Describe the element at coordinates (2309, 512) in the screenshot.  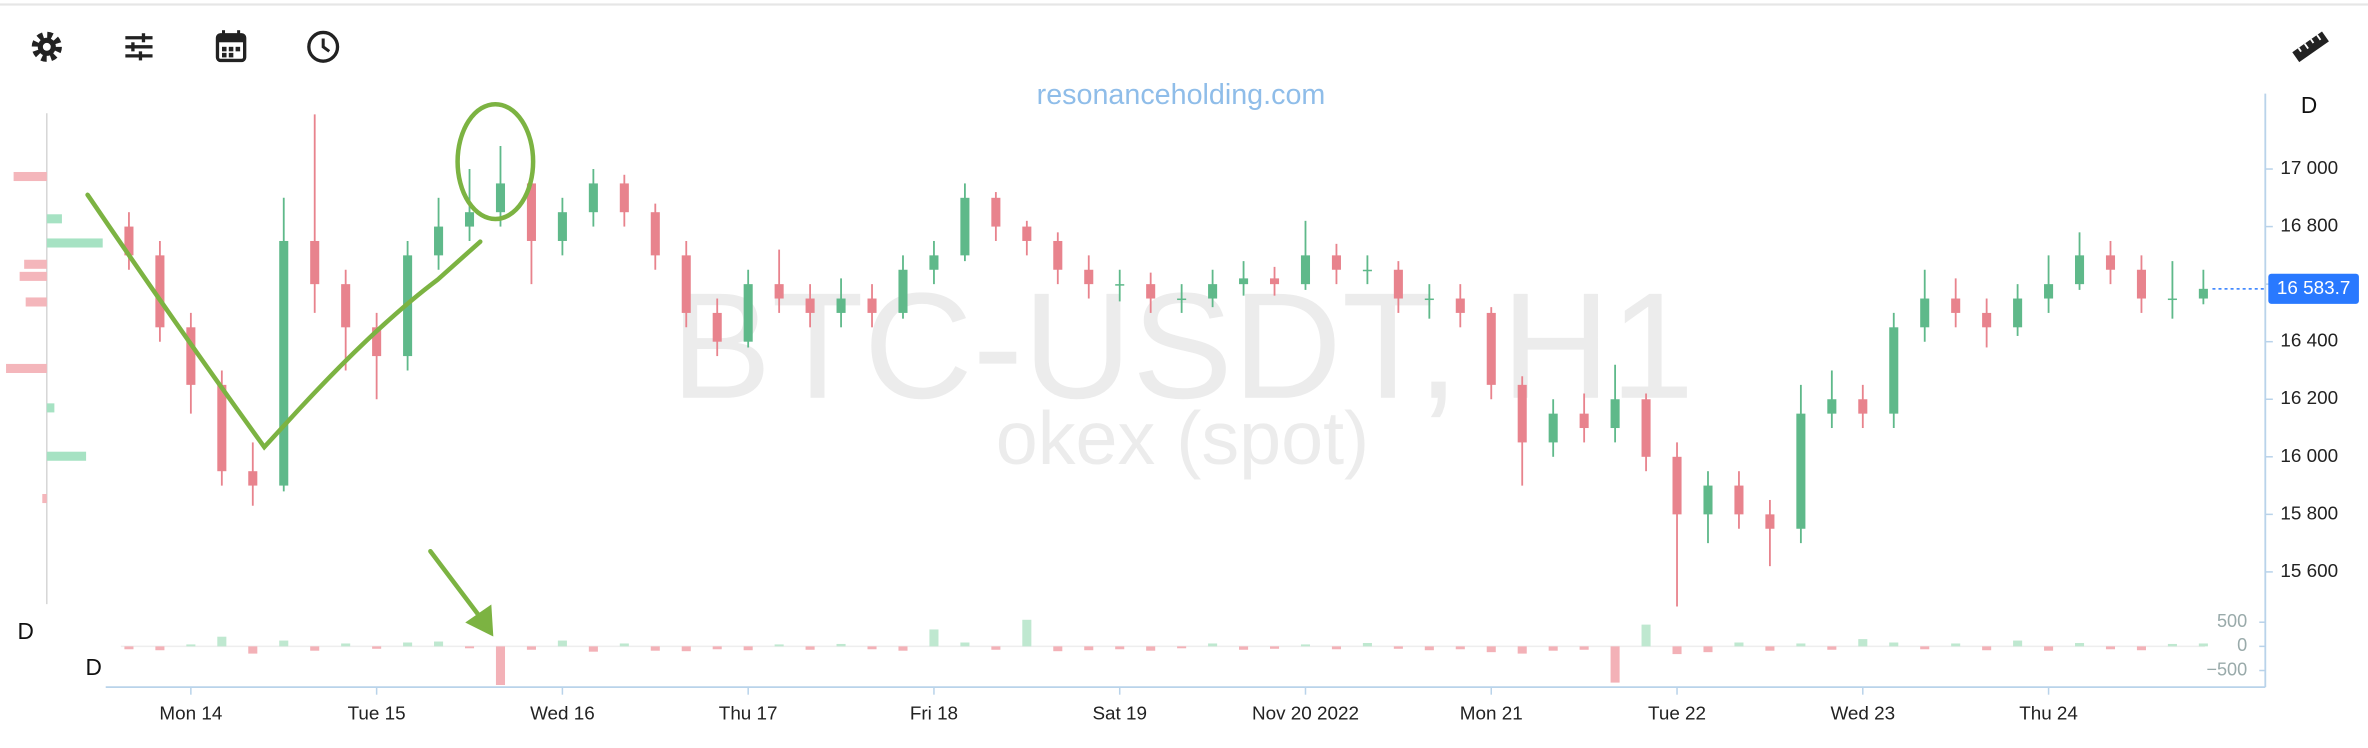
I see `y-tick-label: 15 800` at that location.